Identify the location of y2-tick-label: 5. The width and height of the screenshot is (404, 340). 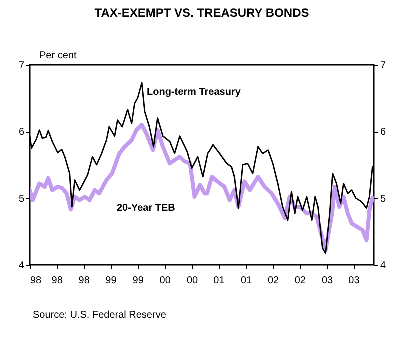
(383, 199).